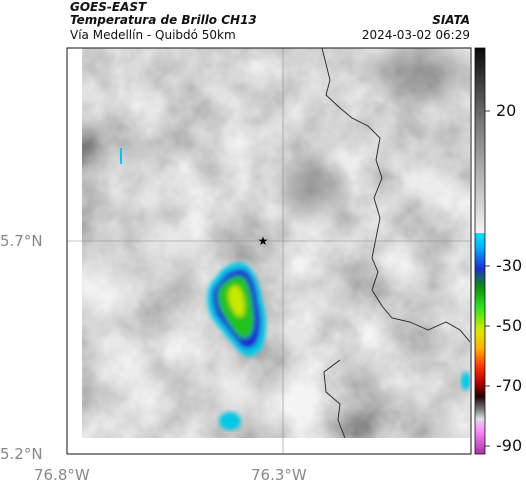 This screenshot has height=491, width=526. I want to click on lon-label-76-8: 76.8°W, so click(62, 475).